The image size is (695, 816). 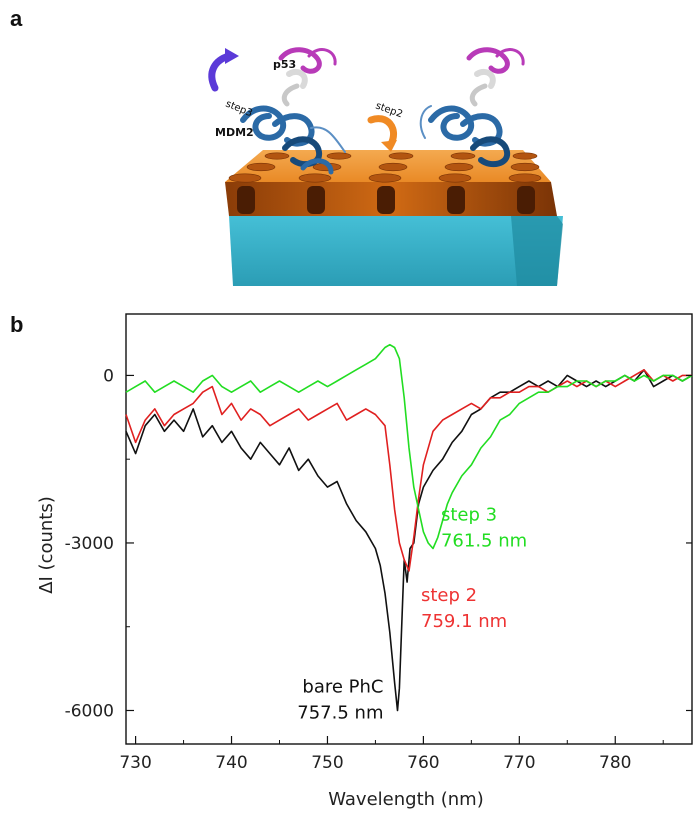 What do you see at coordinates (239, 109) in the screenshot?
I see `step3-label: step3` at bounding box center [239, 109].